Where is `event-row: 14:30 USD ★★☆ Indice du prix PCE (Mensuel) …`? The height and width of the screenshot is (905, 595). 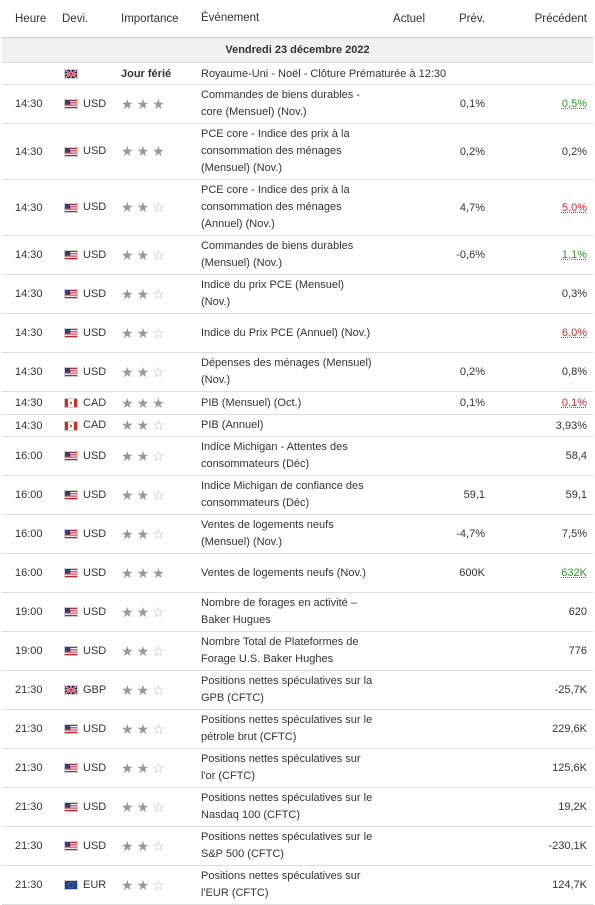
event-row: 14:30 USD ★★☆ Indice du prix PCE (Mensuel) … is located at coordinates (297, 294).